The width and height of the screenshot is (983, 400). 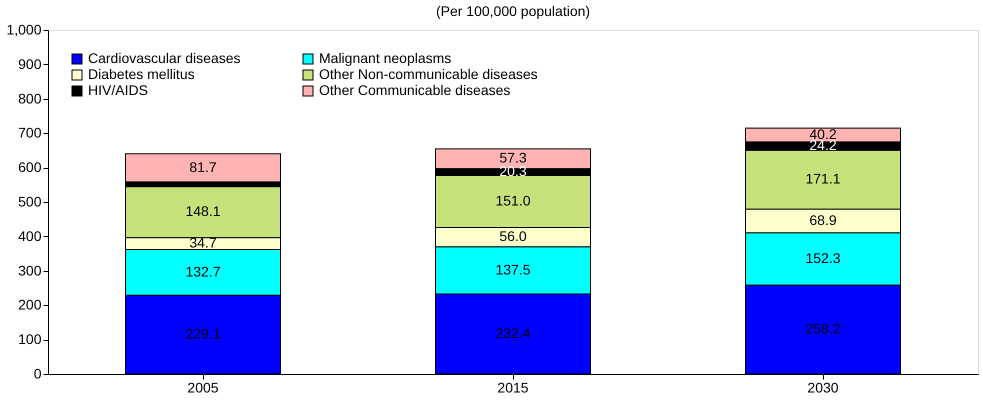 What do you see at coordinates (513, 11) in the screenshot?
I see `chart-title: (Per 100,000 population)` at bounding box center [513, 11].